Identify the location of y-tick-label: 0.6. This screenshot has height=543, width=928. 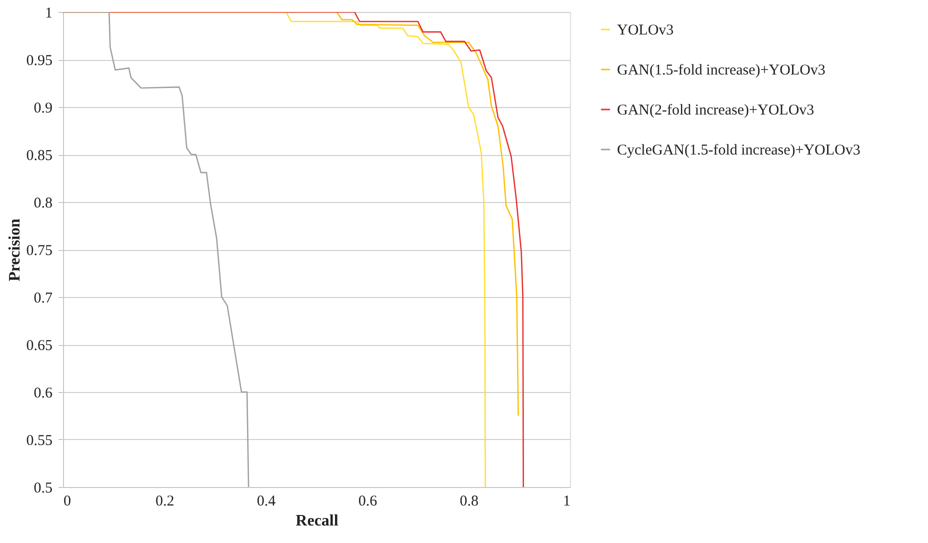
(43, 394).